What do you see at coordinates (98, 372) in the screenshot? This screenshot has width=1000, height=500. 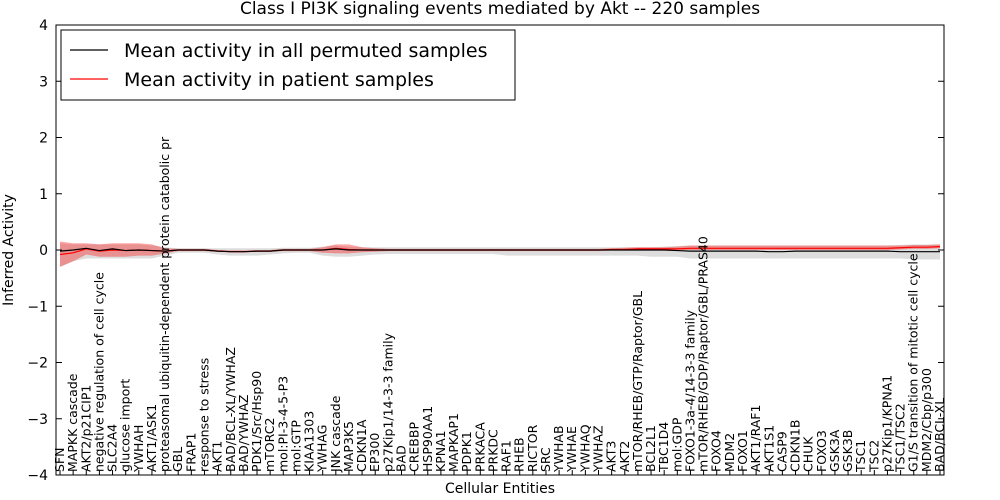 I see `x-tick-label: negative regulation of cell cycle` at bounding box center [98, 372].